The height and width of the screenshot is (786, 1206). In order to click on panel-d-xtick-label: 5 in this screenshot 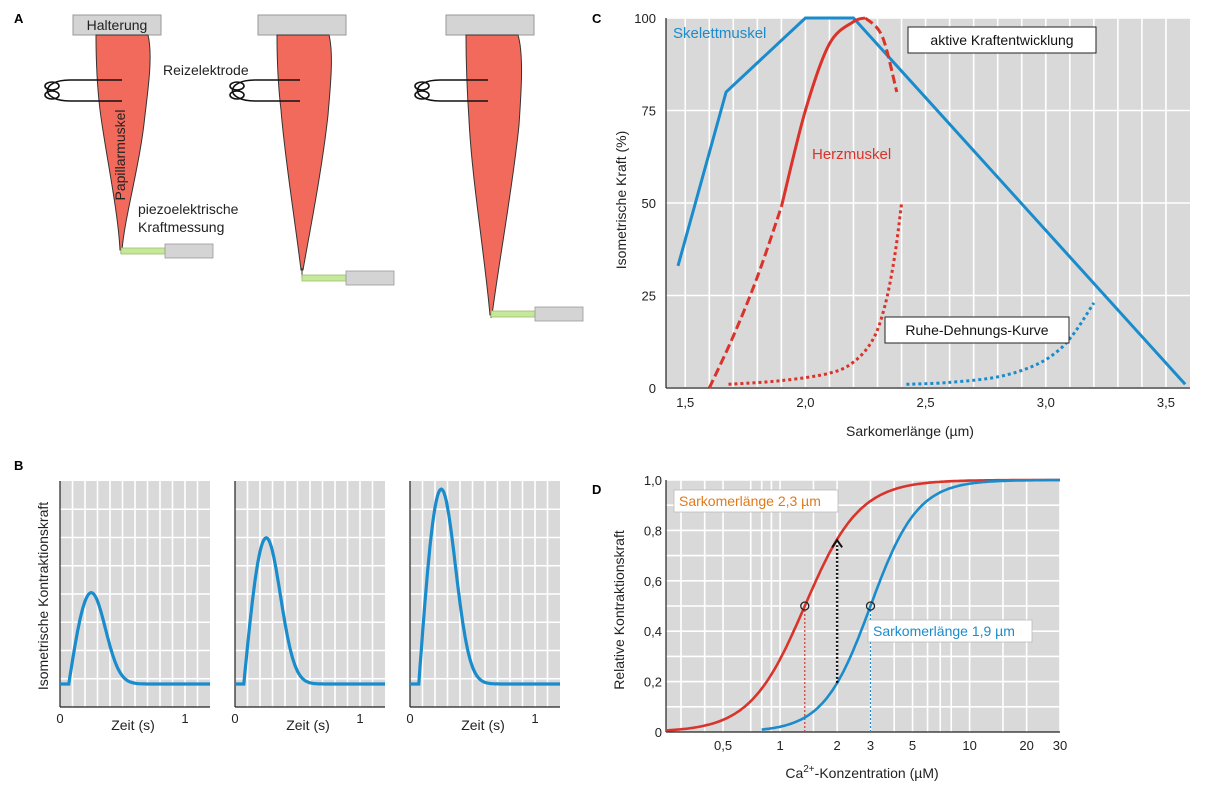, I will do `click(912, 745)`.